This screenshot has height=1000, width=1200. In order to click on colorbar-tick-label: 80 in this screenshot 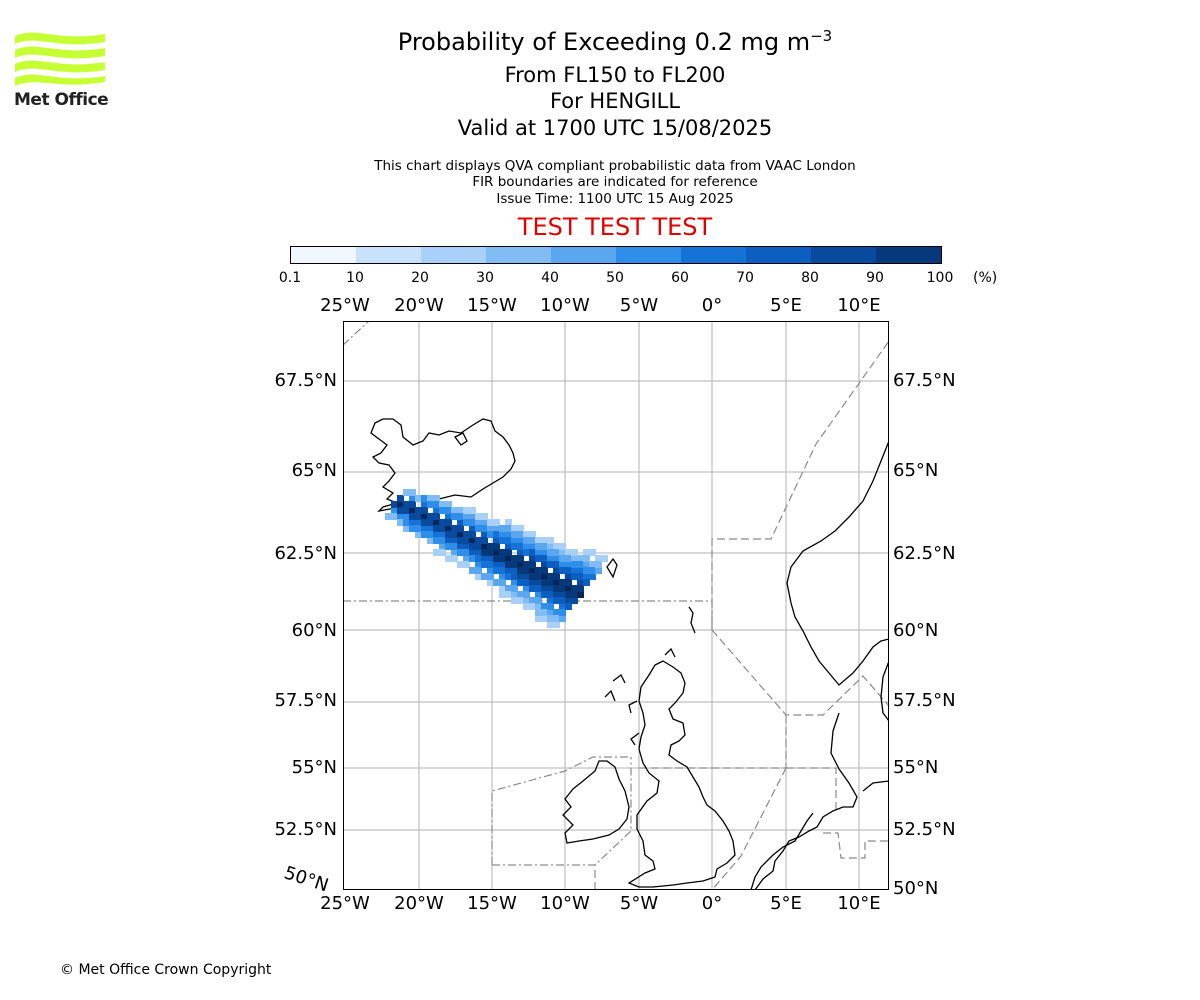, I will do `click(810, 278)`.